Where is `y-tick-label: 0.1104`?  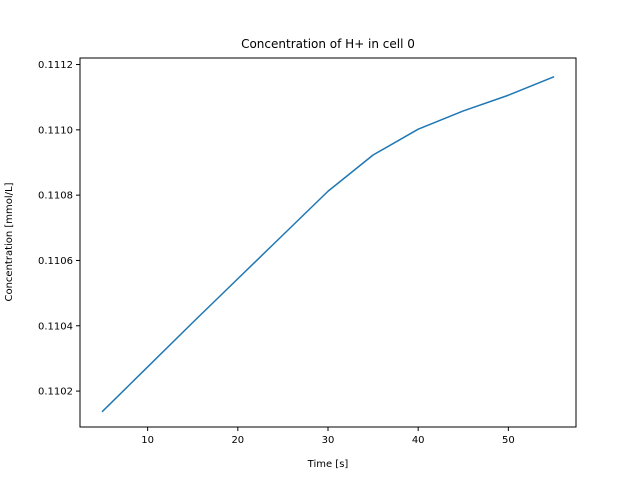
y-tick-label: 0.1104 is located at coordinates (55, 326).